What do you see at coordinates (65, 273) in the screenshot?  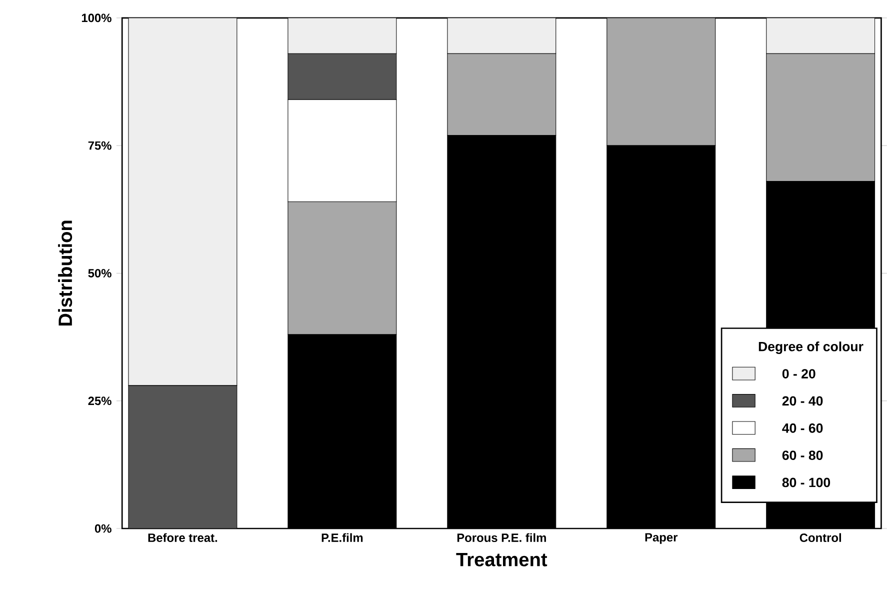 I see `y-axis-title: Distribution` at bounding box center [65, 273].